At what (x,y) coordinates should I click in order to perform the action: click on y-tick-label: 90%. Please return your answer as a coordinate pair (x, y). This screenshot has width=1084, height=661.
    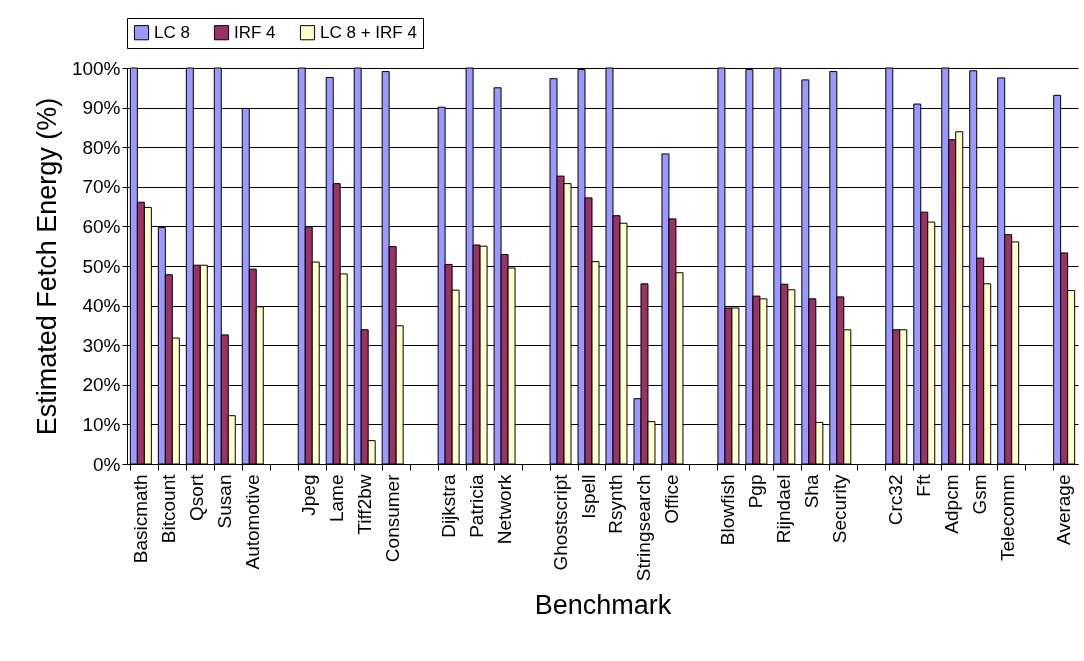
    Looking at the image, I should click on (101, 108).